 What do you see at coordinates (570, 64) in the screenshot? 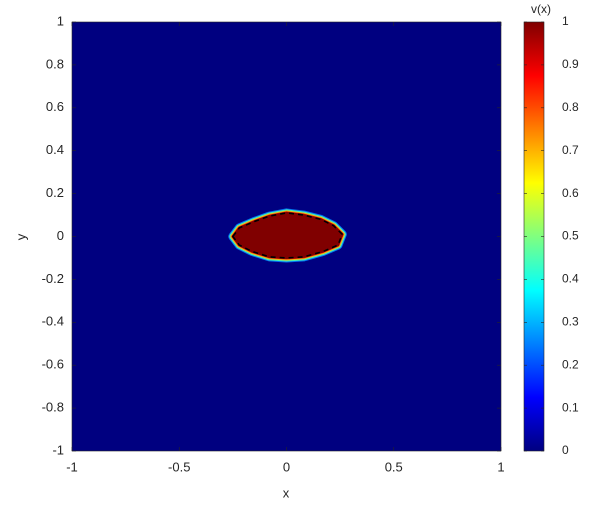
I see `colorbar-tick-label: 0.9` at bounding box center [570, 64].